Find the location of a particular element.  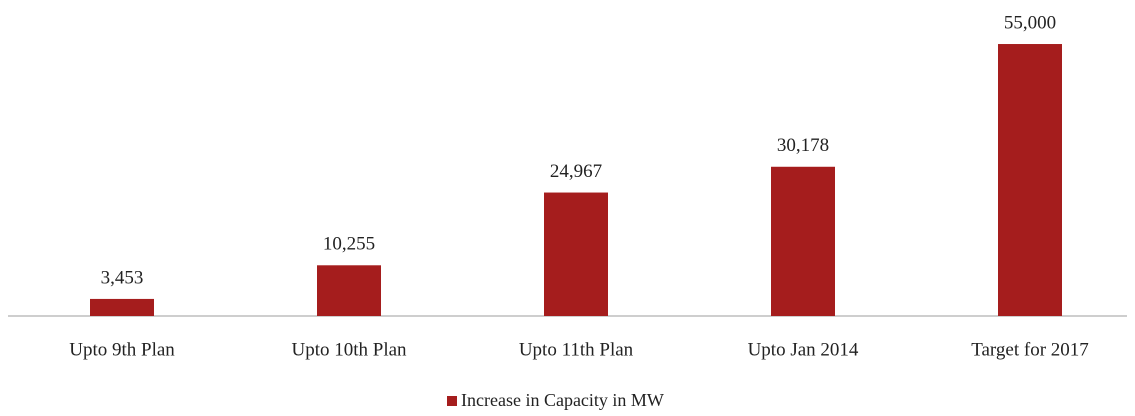

x-tick-label: Upto 10th Plan is located at coordinates (349, 349).